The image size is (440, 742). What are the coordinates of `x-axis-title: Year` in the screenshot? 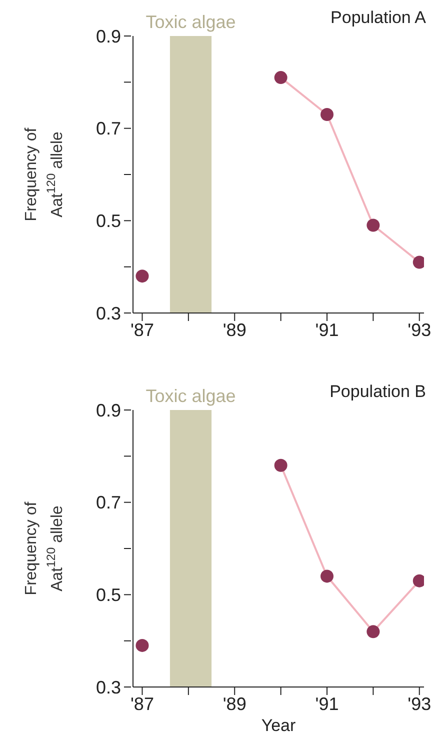 It's located at (278, 725).